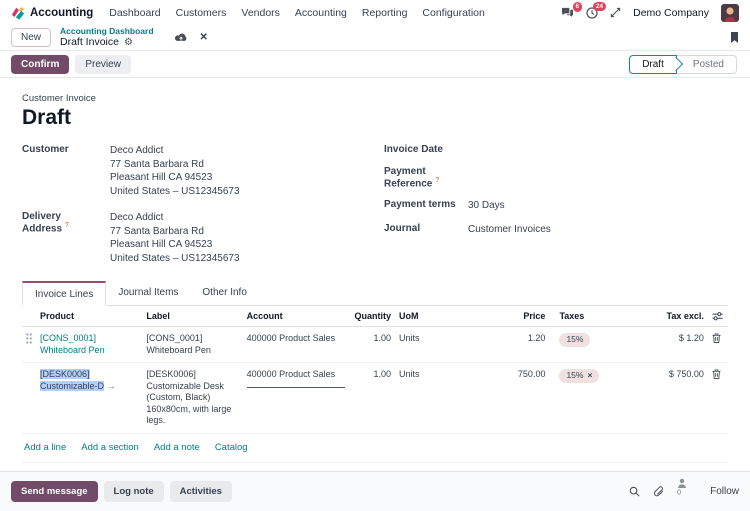 Image resolution: width=750 pixels, height=511 pixels. What do you see at coordinates (45, 149) in the screenshot?
I see `customer-label: Customer` at bounding box center [45, 149].